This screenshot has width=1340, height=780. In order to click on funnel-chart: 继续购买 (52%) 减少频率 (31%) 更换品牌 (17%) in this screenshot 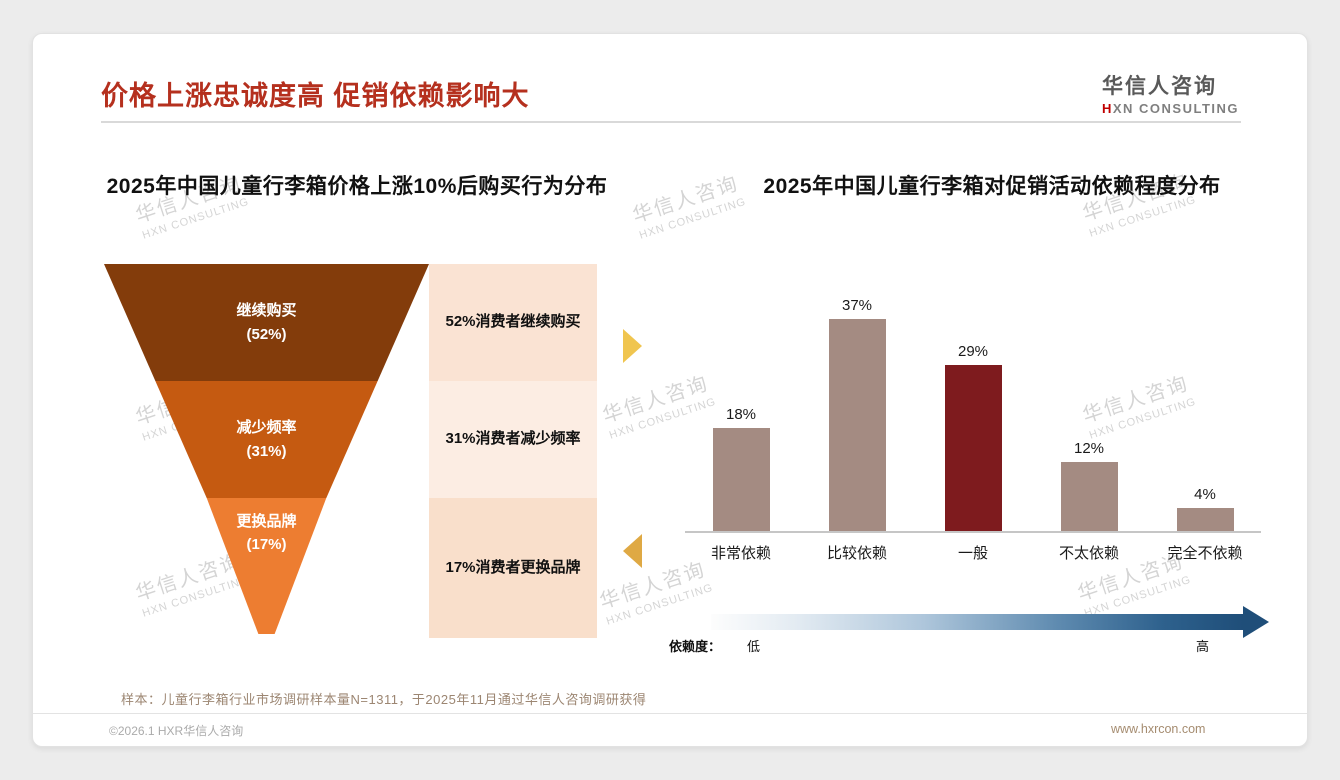, I will do `click(266, 449)`.